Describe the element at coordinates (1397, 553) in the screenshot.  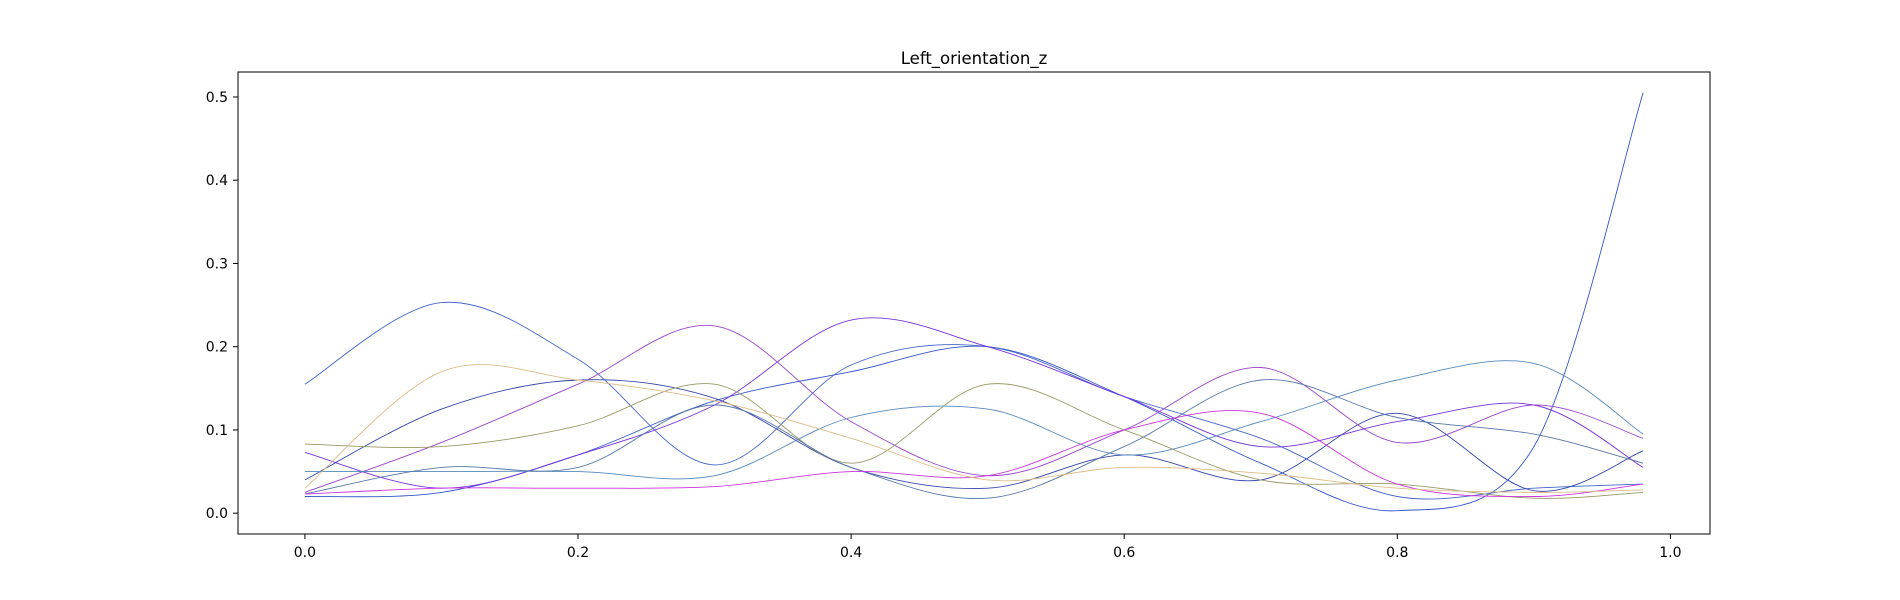
I see `x-tick-label: 0.8` at that location.